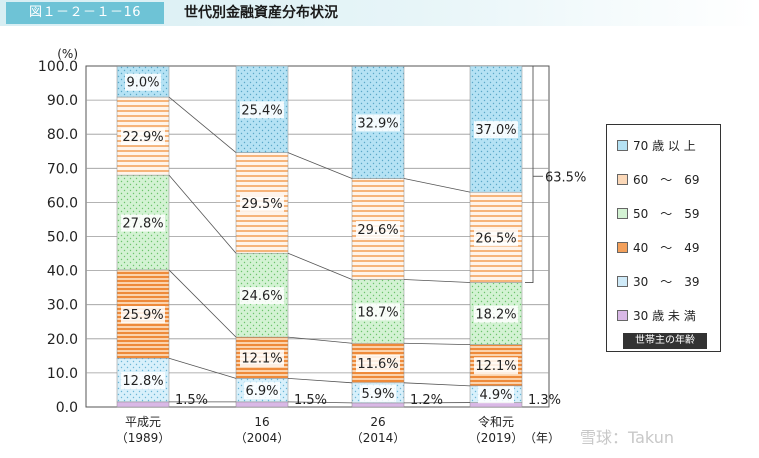 This screenshot has width=759, height=458. I want to click on y-tick-label: 60.0, so click(62, 203).